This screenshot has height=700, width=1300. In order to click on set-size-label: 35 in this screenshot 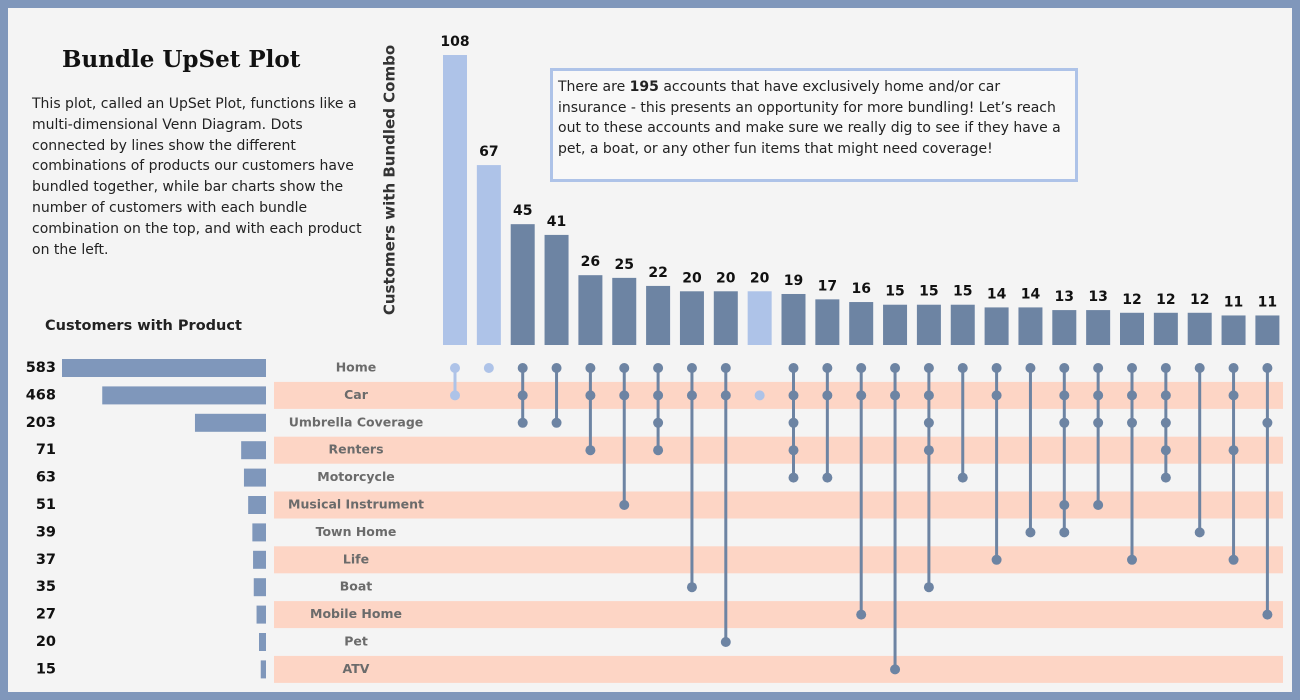, I will do `click(46, 587)`.